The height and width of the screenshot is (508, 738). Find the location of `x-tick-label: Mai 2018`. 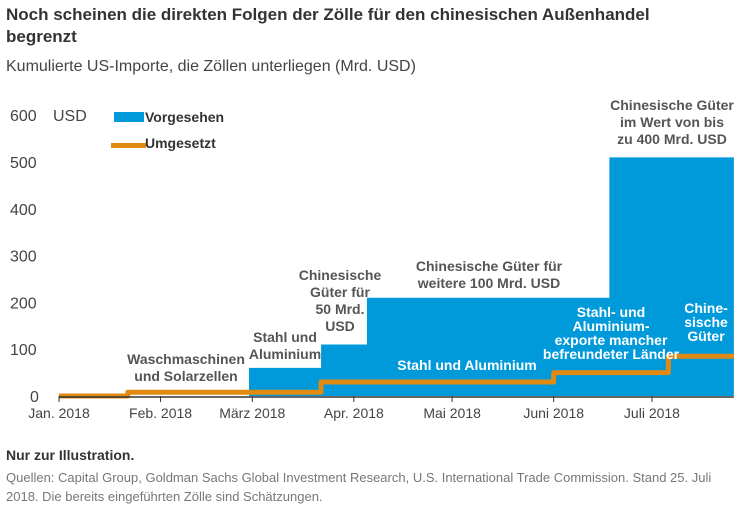

x-tick-label: Mai 2018 is located at coordinates (452, 413).